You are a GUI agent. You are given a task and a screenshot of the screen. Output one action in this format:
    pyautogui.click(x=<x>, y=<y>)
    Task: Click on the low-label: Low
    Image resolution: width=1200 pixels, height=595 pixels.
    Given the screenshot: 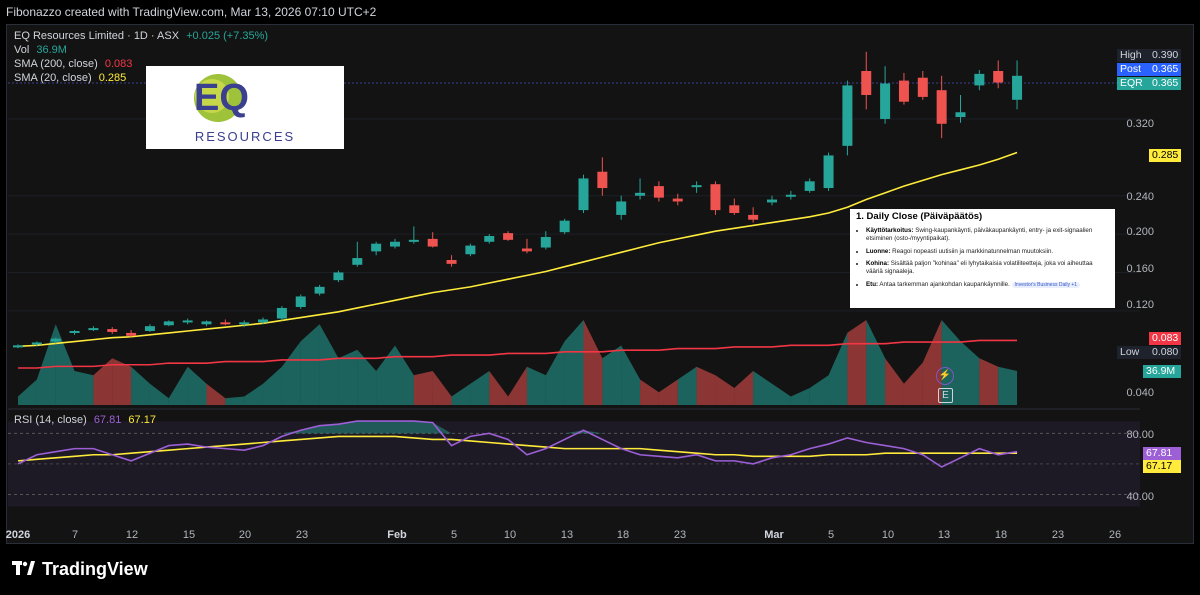 What is the action you would take?
    pyautogui.click(x=1133, y=352)
    